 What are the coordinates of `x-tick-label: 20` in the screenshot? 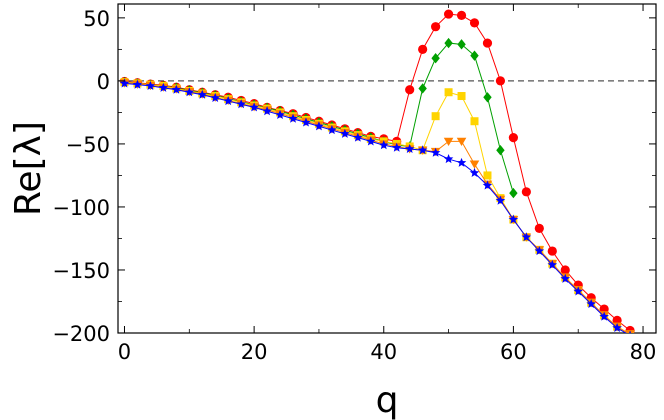 It's located at (254, 352).